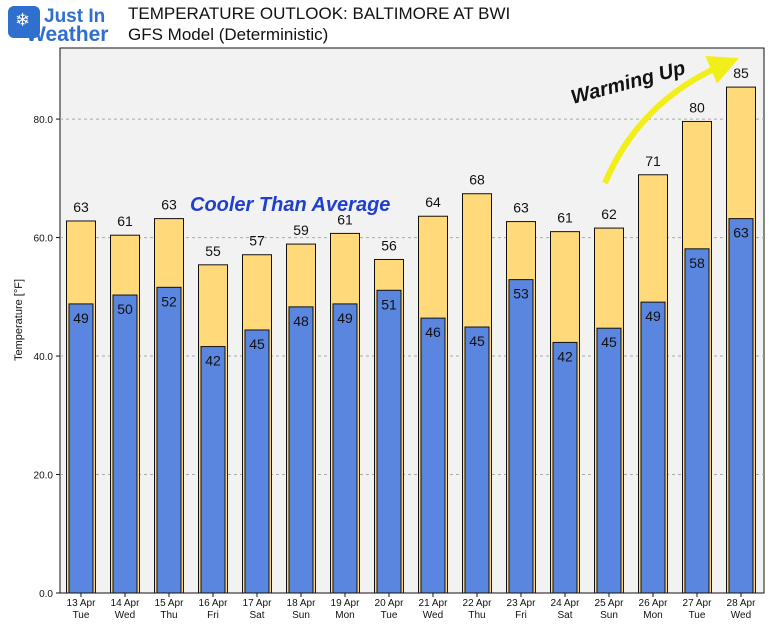 The height and width of the screenshot is (626, 780). What do you see at coordinates (566, 603) in the screenshot?
I see `x-tick-label-date: 24 Apr` at bounding box center [566, 603].